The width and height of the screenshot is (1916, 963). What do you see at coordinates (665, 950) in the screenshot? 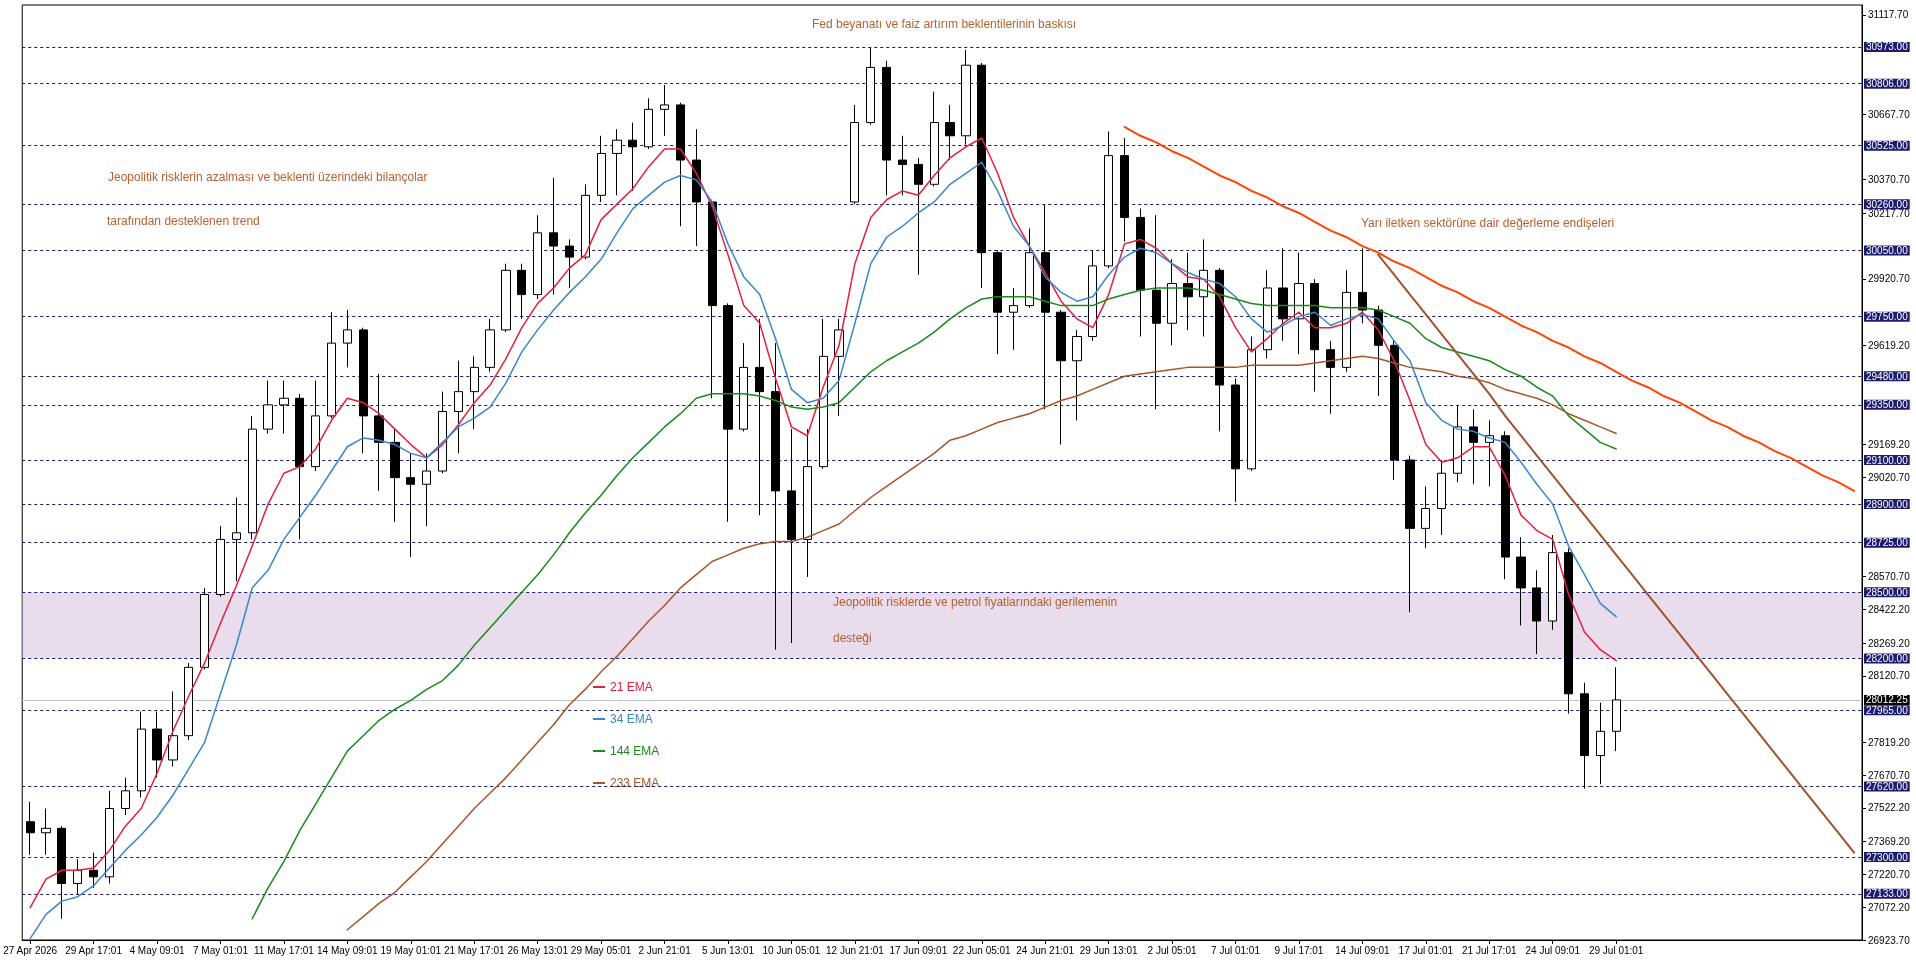
I see `x-tick-label: 2 Jun 21:01` at bounding box center [665, 950].